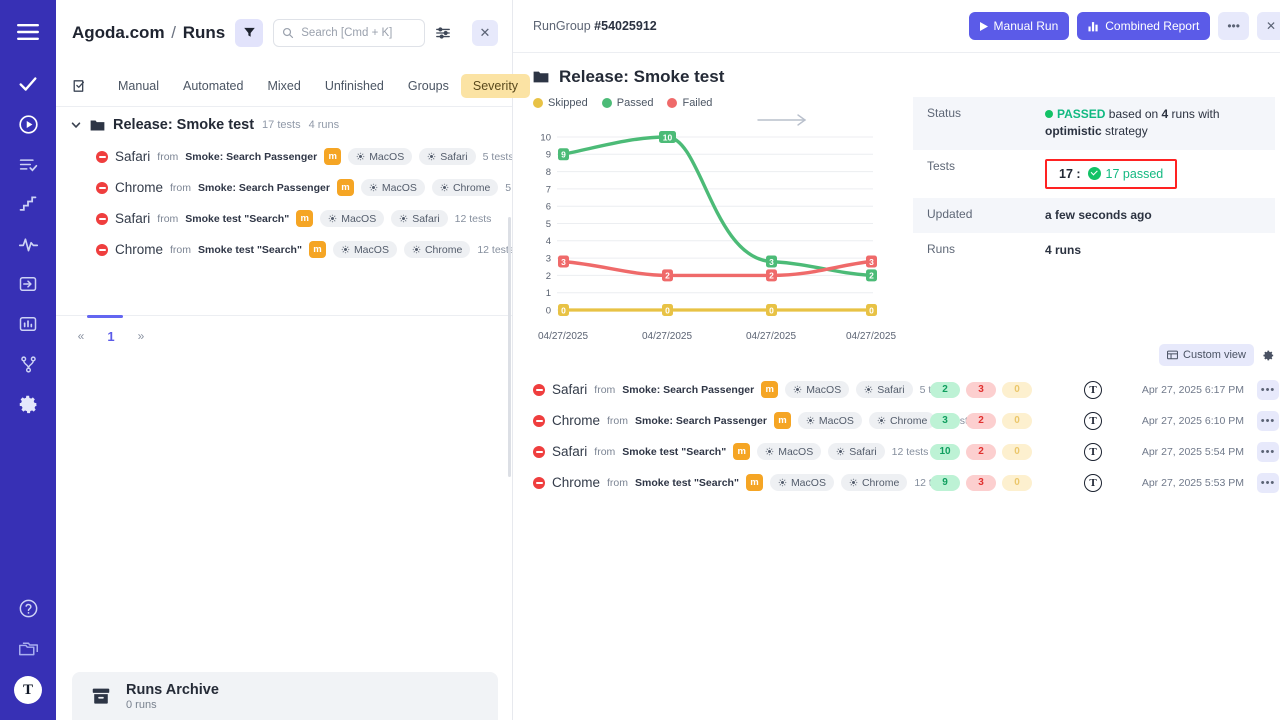 The height and width of the screenshot is (720, 1280). What do you see at coordinates (284, 331) in the screenshot?
I see `pagination: « 1 »` at bounding box center [284, 331].